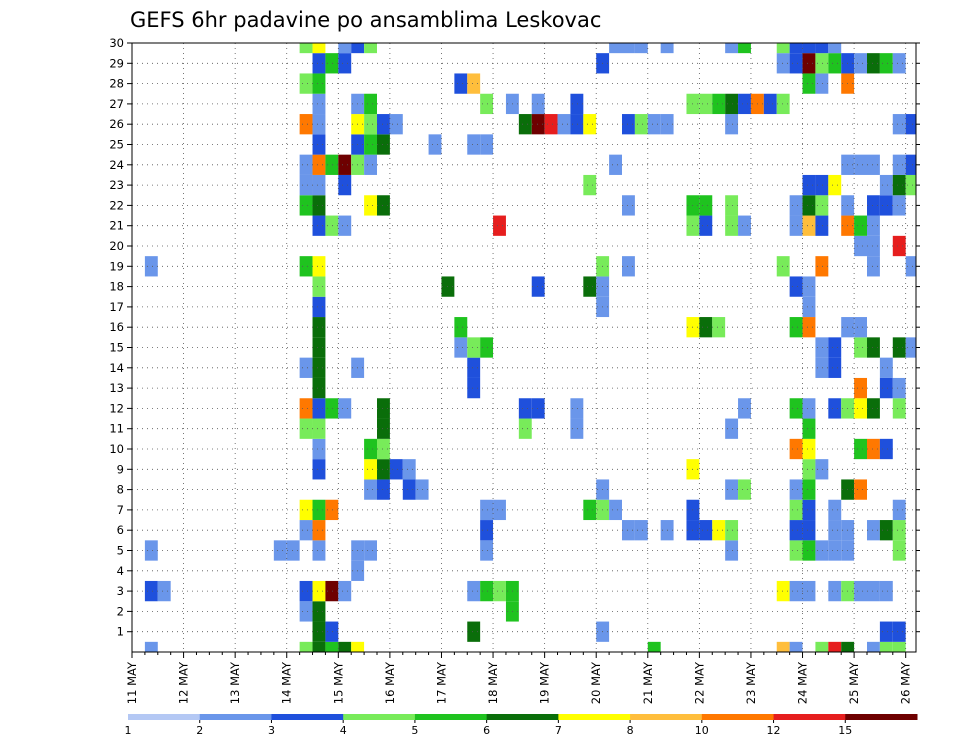 Image resolution: width=960 pixels, height=742 pixels. Describe the element at coordinates (845, 730) in the screenshot. I see `colorbar-label: 15` at that location.